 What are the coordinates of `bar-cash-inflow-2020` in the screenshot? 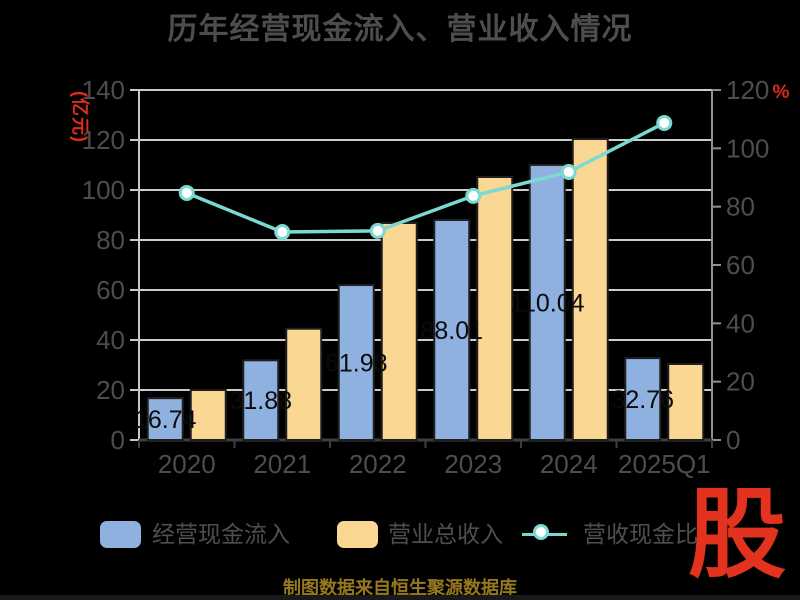 It's located at (165, 419).